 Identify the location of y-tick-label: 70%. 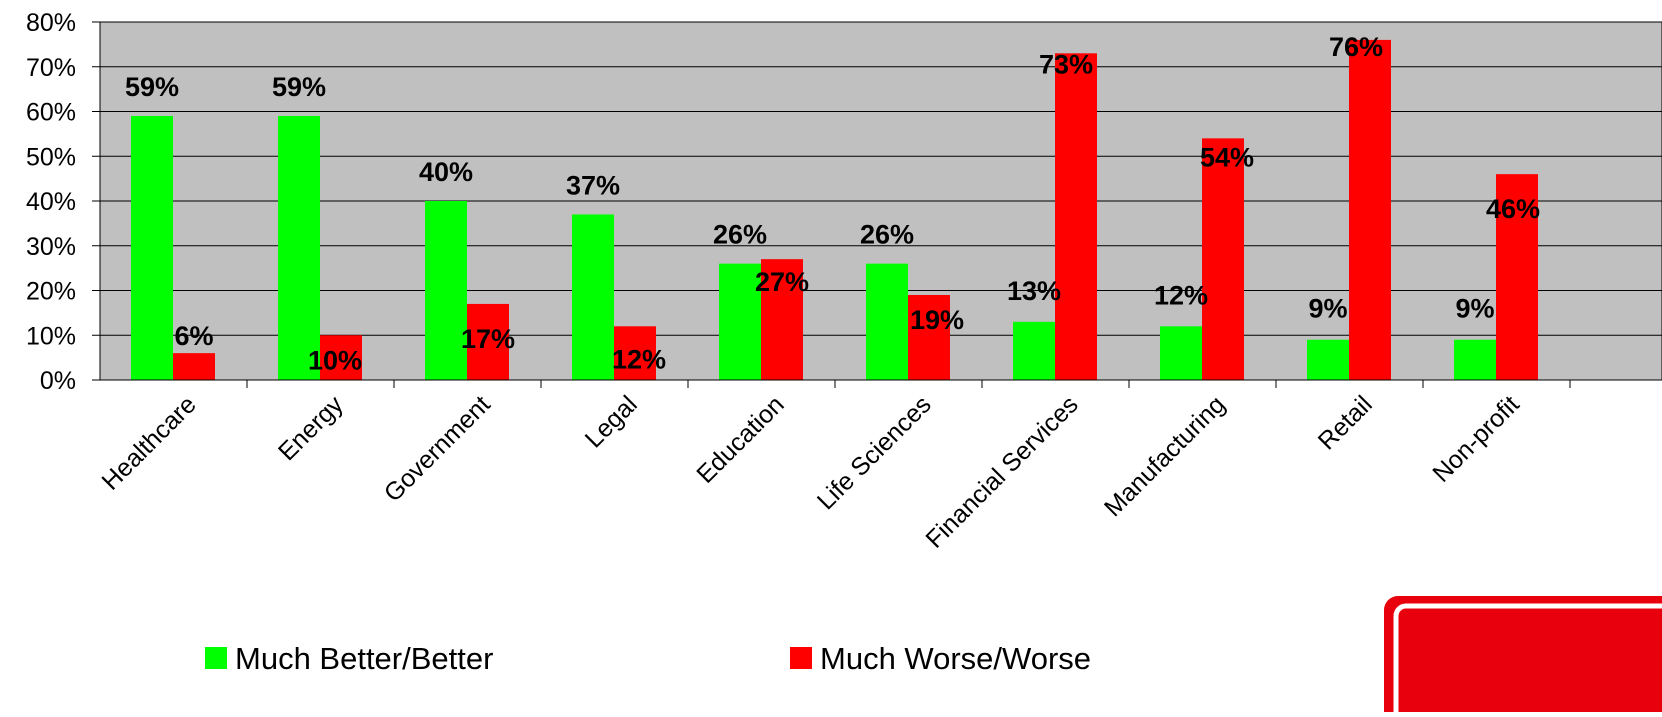
(51, 68).